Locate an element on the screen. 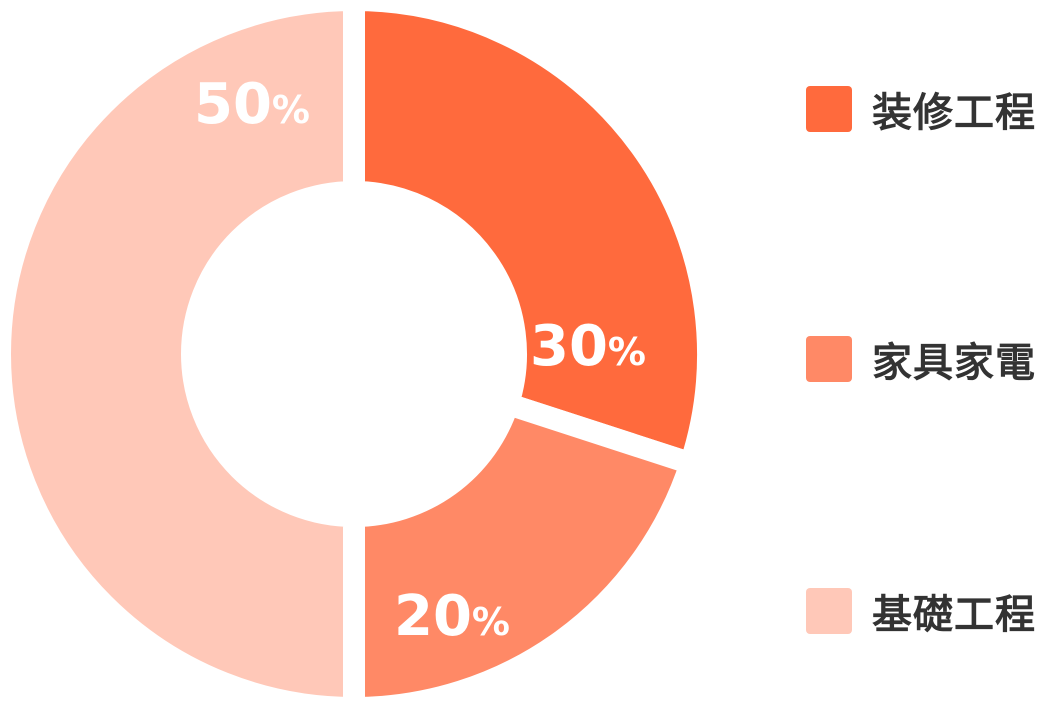  legend-item: 装修工程 is located at coordinates (921, 109).